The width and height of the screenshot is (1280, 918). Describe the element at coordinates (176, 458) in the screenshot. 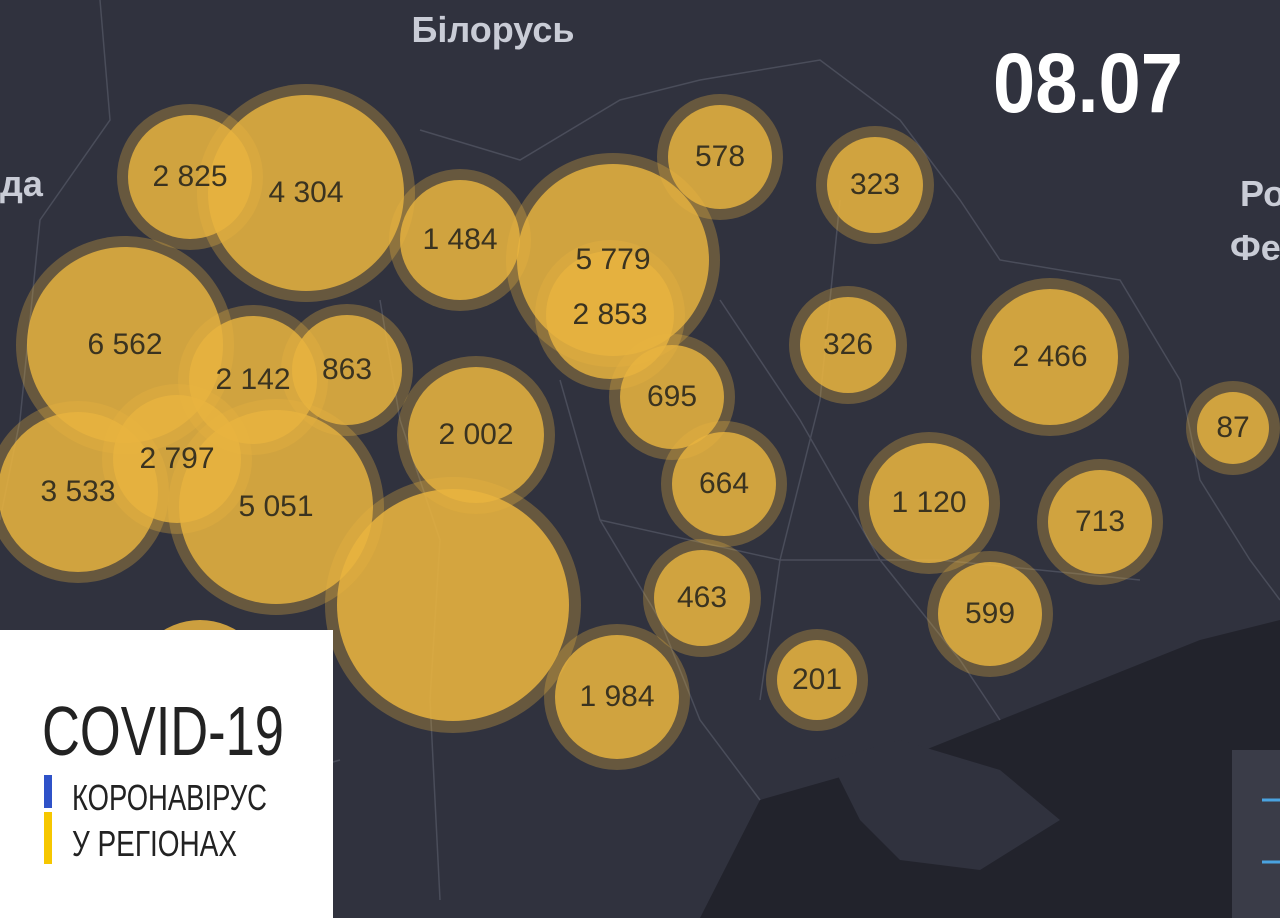

I see `bubble-label: 2 797` at that location.